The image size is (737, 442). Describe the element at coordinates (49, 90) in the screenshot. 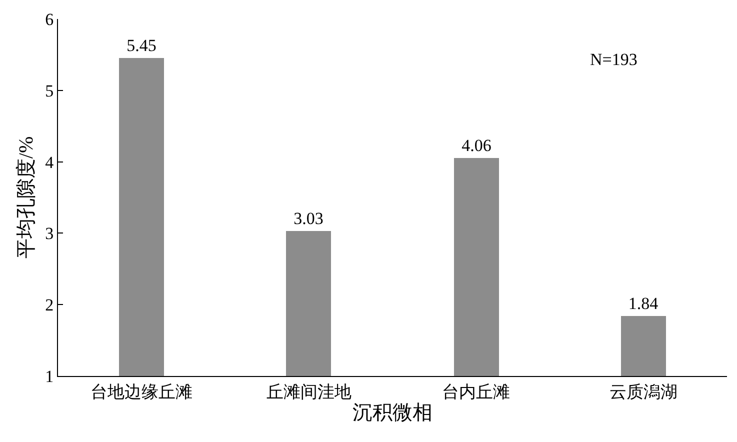

I see `y-tick-label: 5` at that location.